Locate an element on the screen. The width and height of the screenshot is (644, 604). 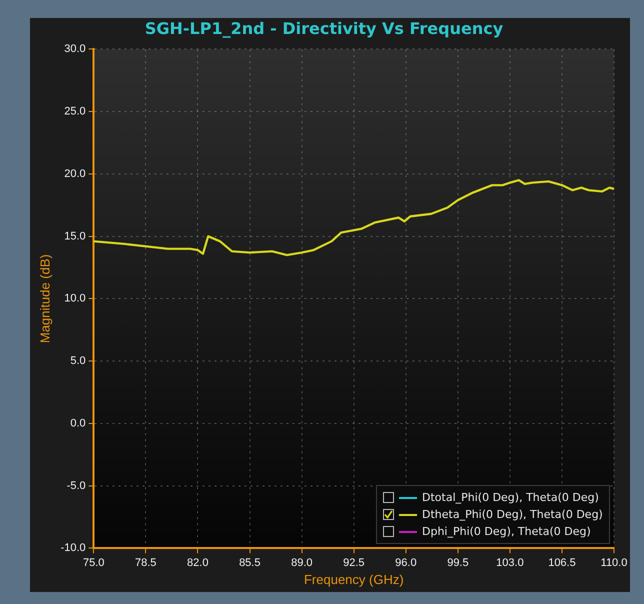
x-tick-label: 96.0 is located at coordinates (406, 562).